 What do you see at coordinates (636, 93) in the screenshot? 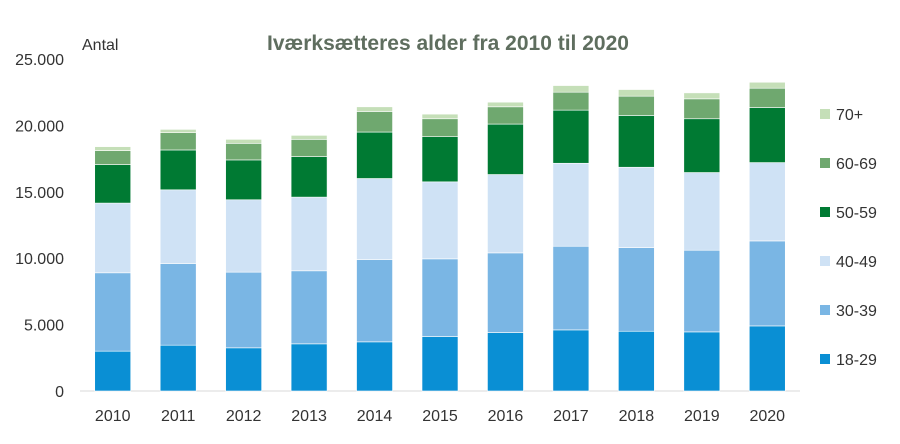
I see `bar-segment-70plus-2018` at bounding box center [636, 93].